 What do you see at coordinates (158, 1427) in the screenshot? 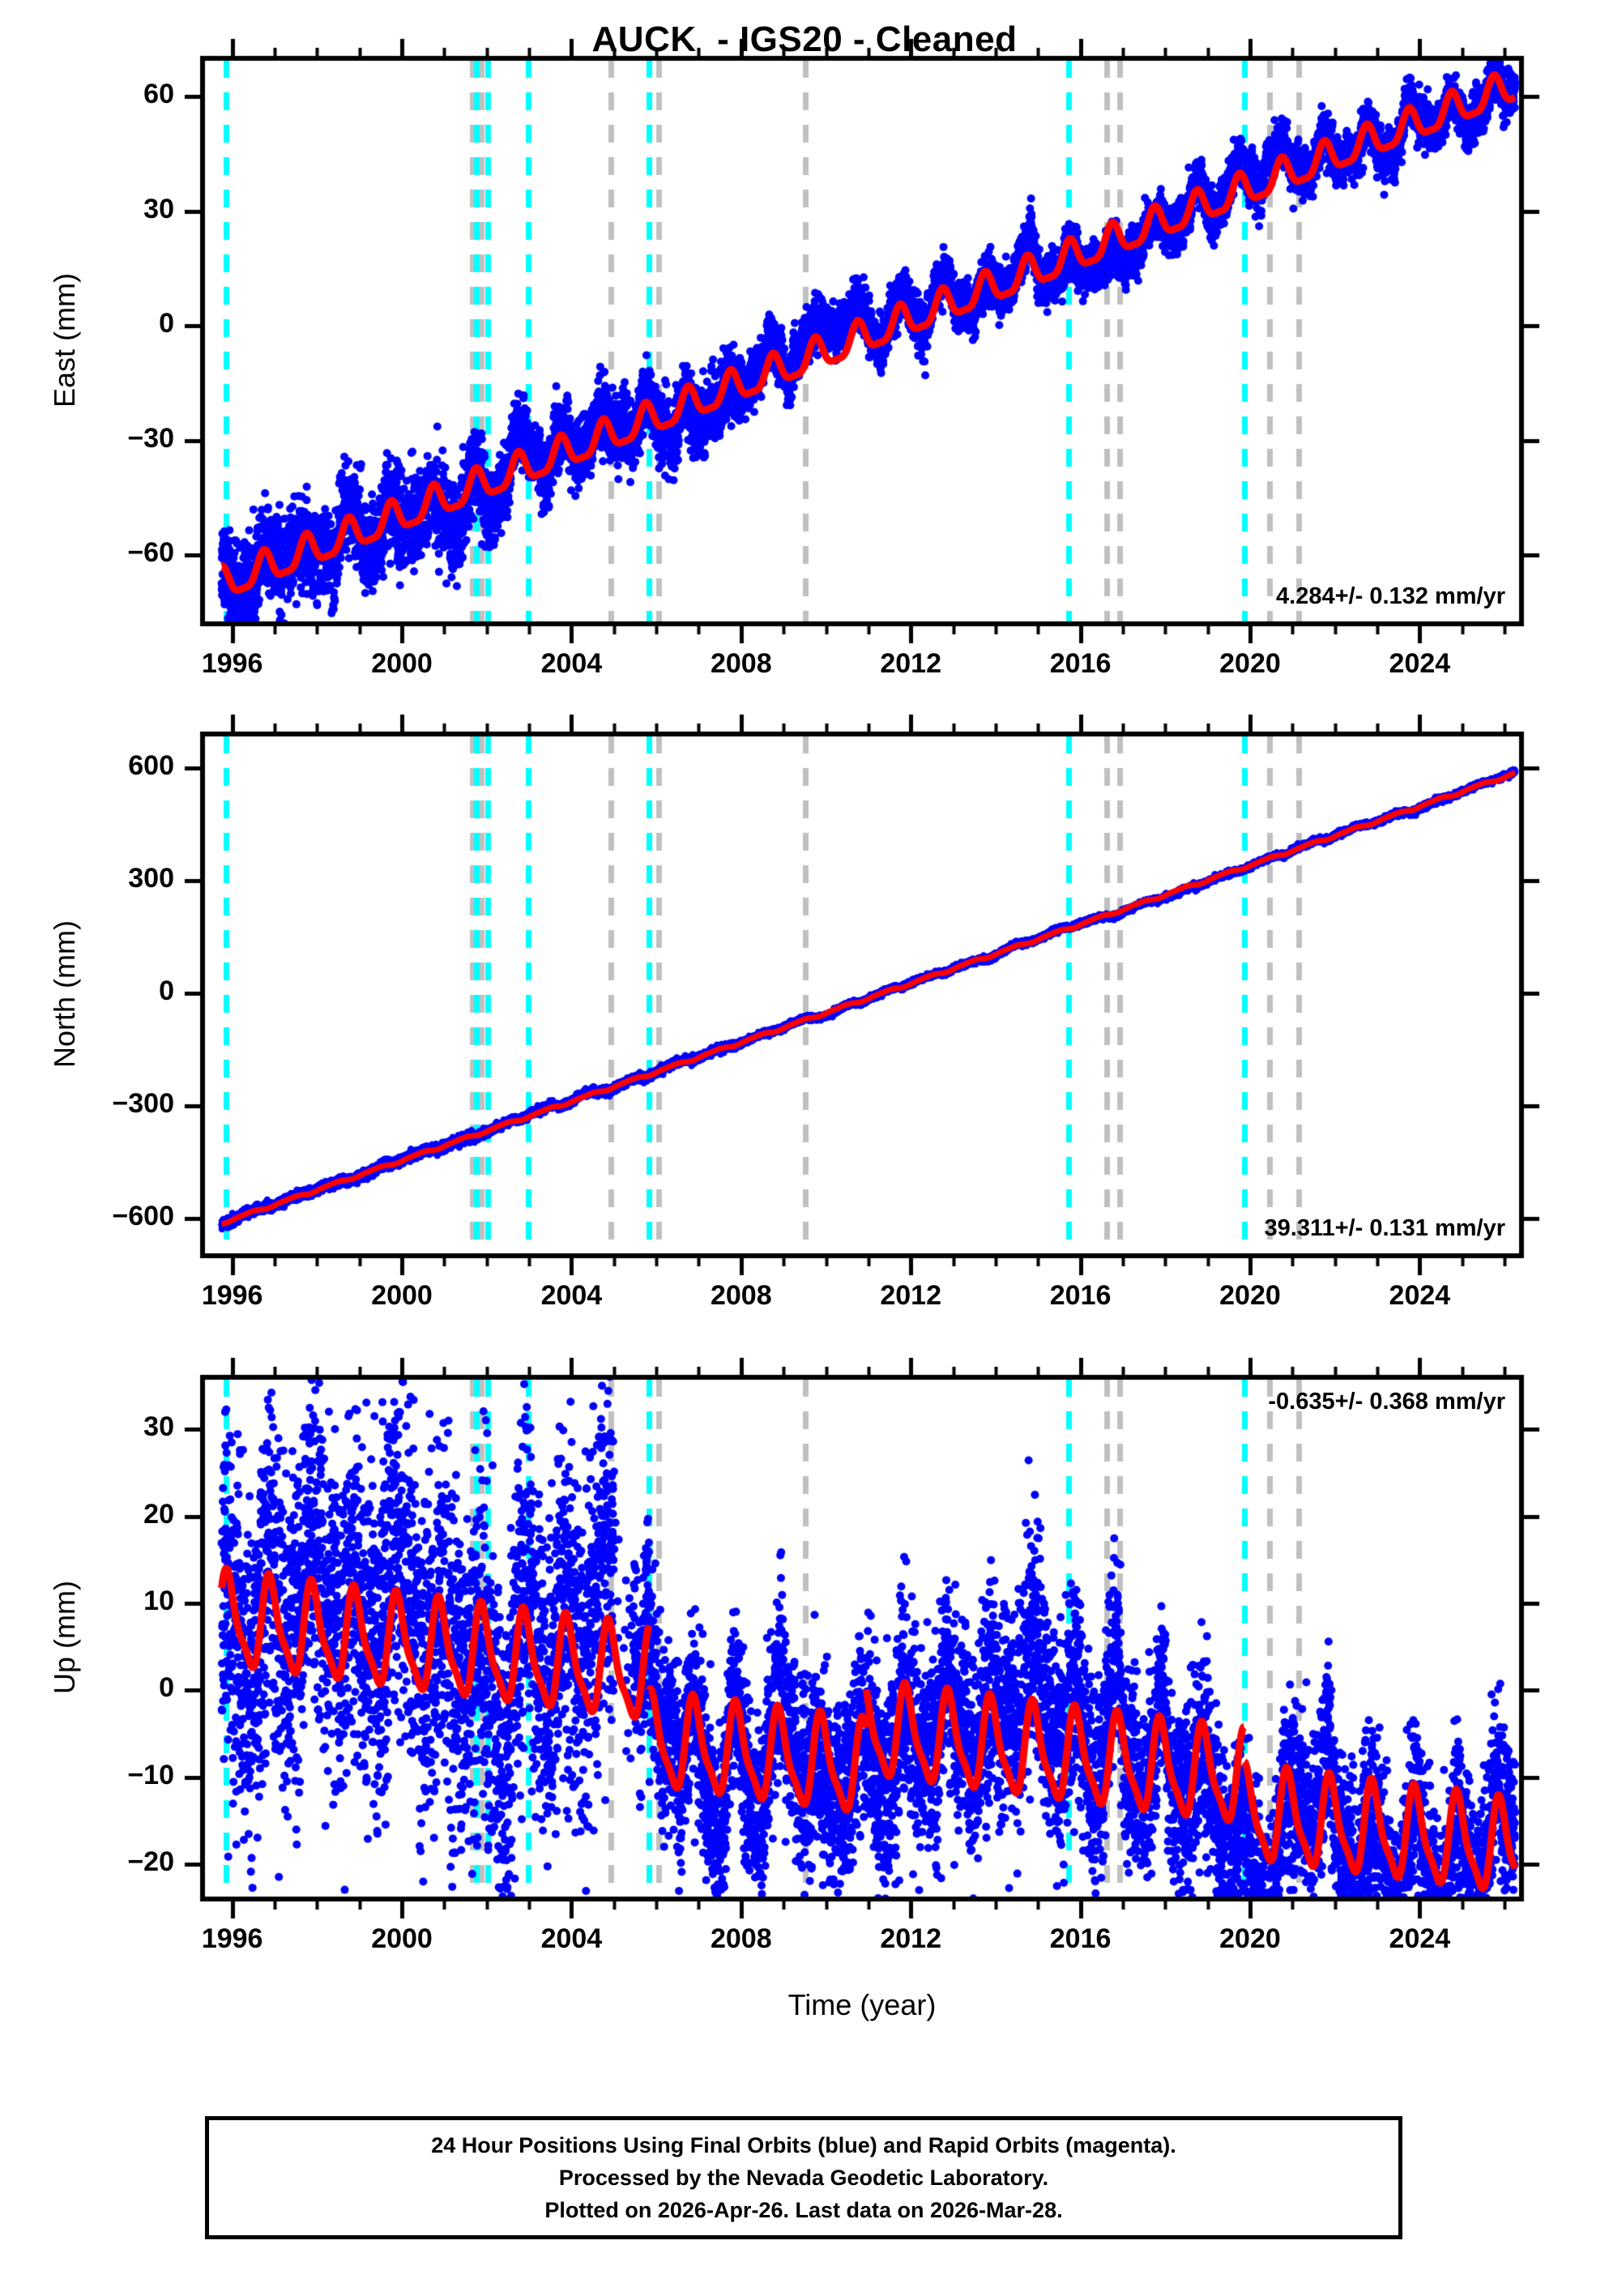
I see `y-tick-label-up-5: 30` at bounding box center [158, 1427].